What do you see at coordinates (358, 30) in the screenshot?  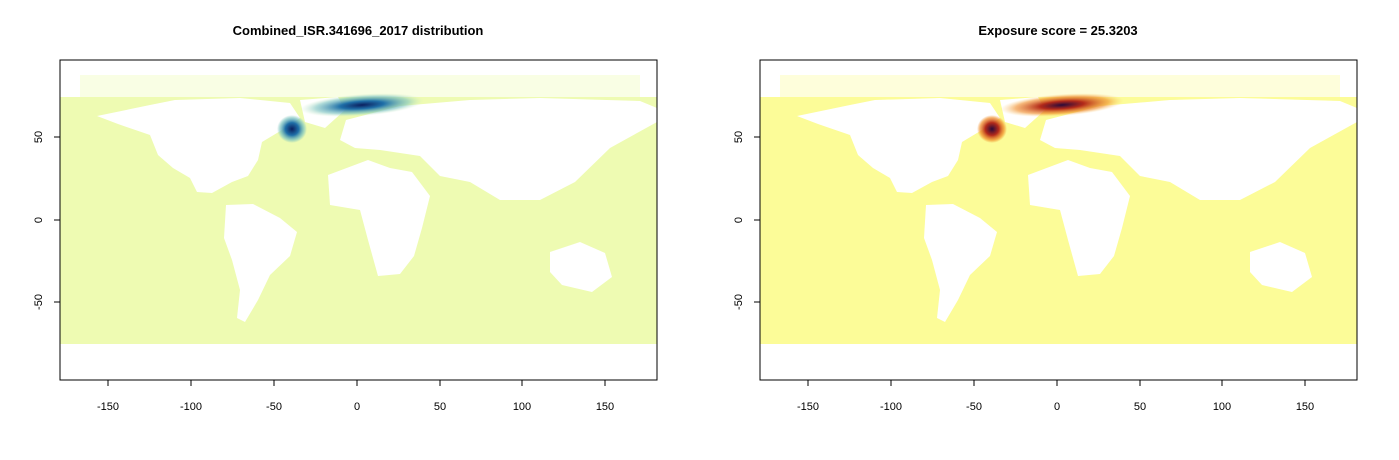 I see `panel-title: Combined_ISR.341696_2017 distribution` at bounding box center [358, 30].